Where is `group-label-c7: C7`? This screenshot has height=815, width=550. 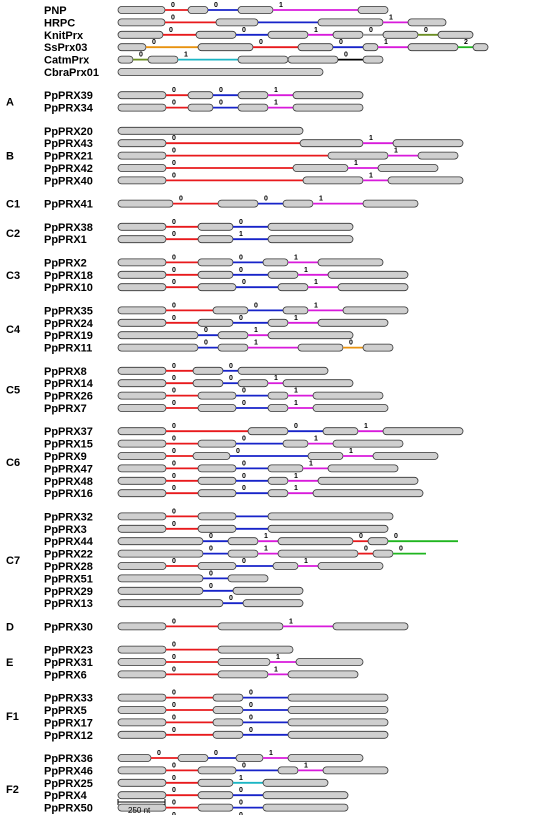 group-label-c7: C7 is located at coordinates (13, 561).